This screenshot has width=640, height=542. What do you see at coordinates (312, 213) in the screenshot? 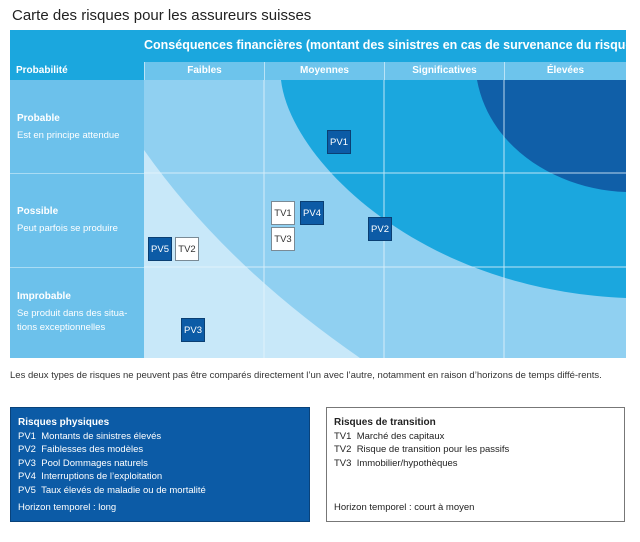
I see `risk-marker-pv4: PV4` at bounding box center [312, 213].